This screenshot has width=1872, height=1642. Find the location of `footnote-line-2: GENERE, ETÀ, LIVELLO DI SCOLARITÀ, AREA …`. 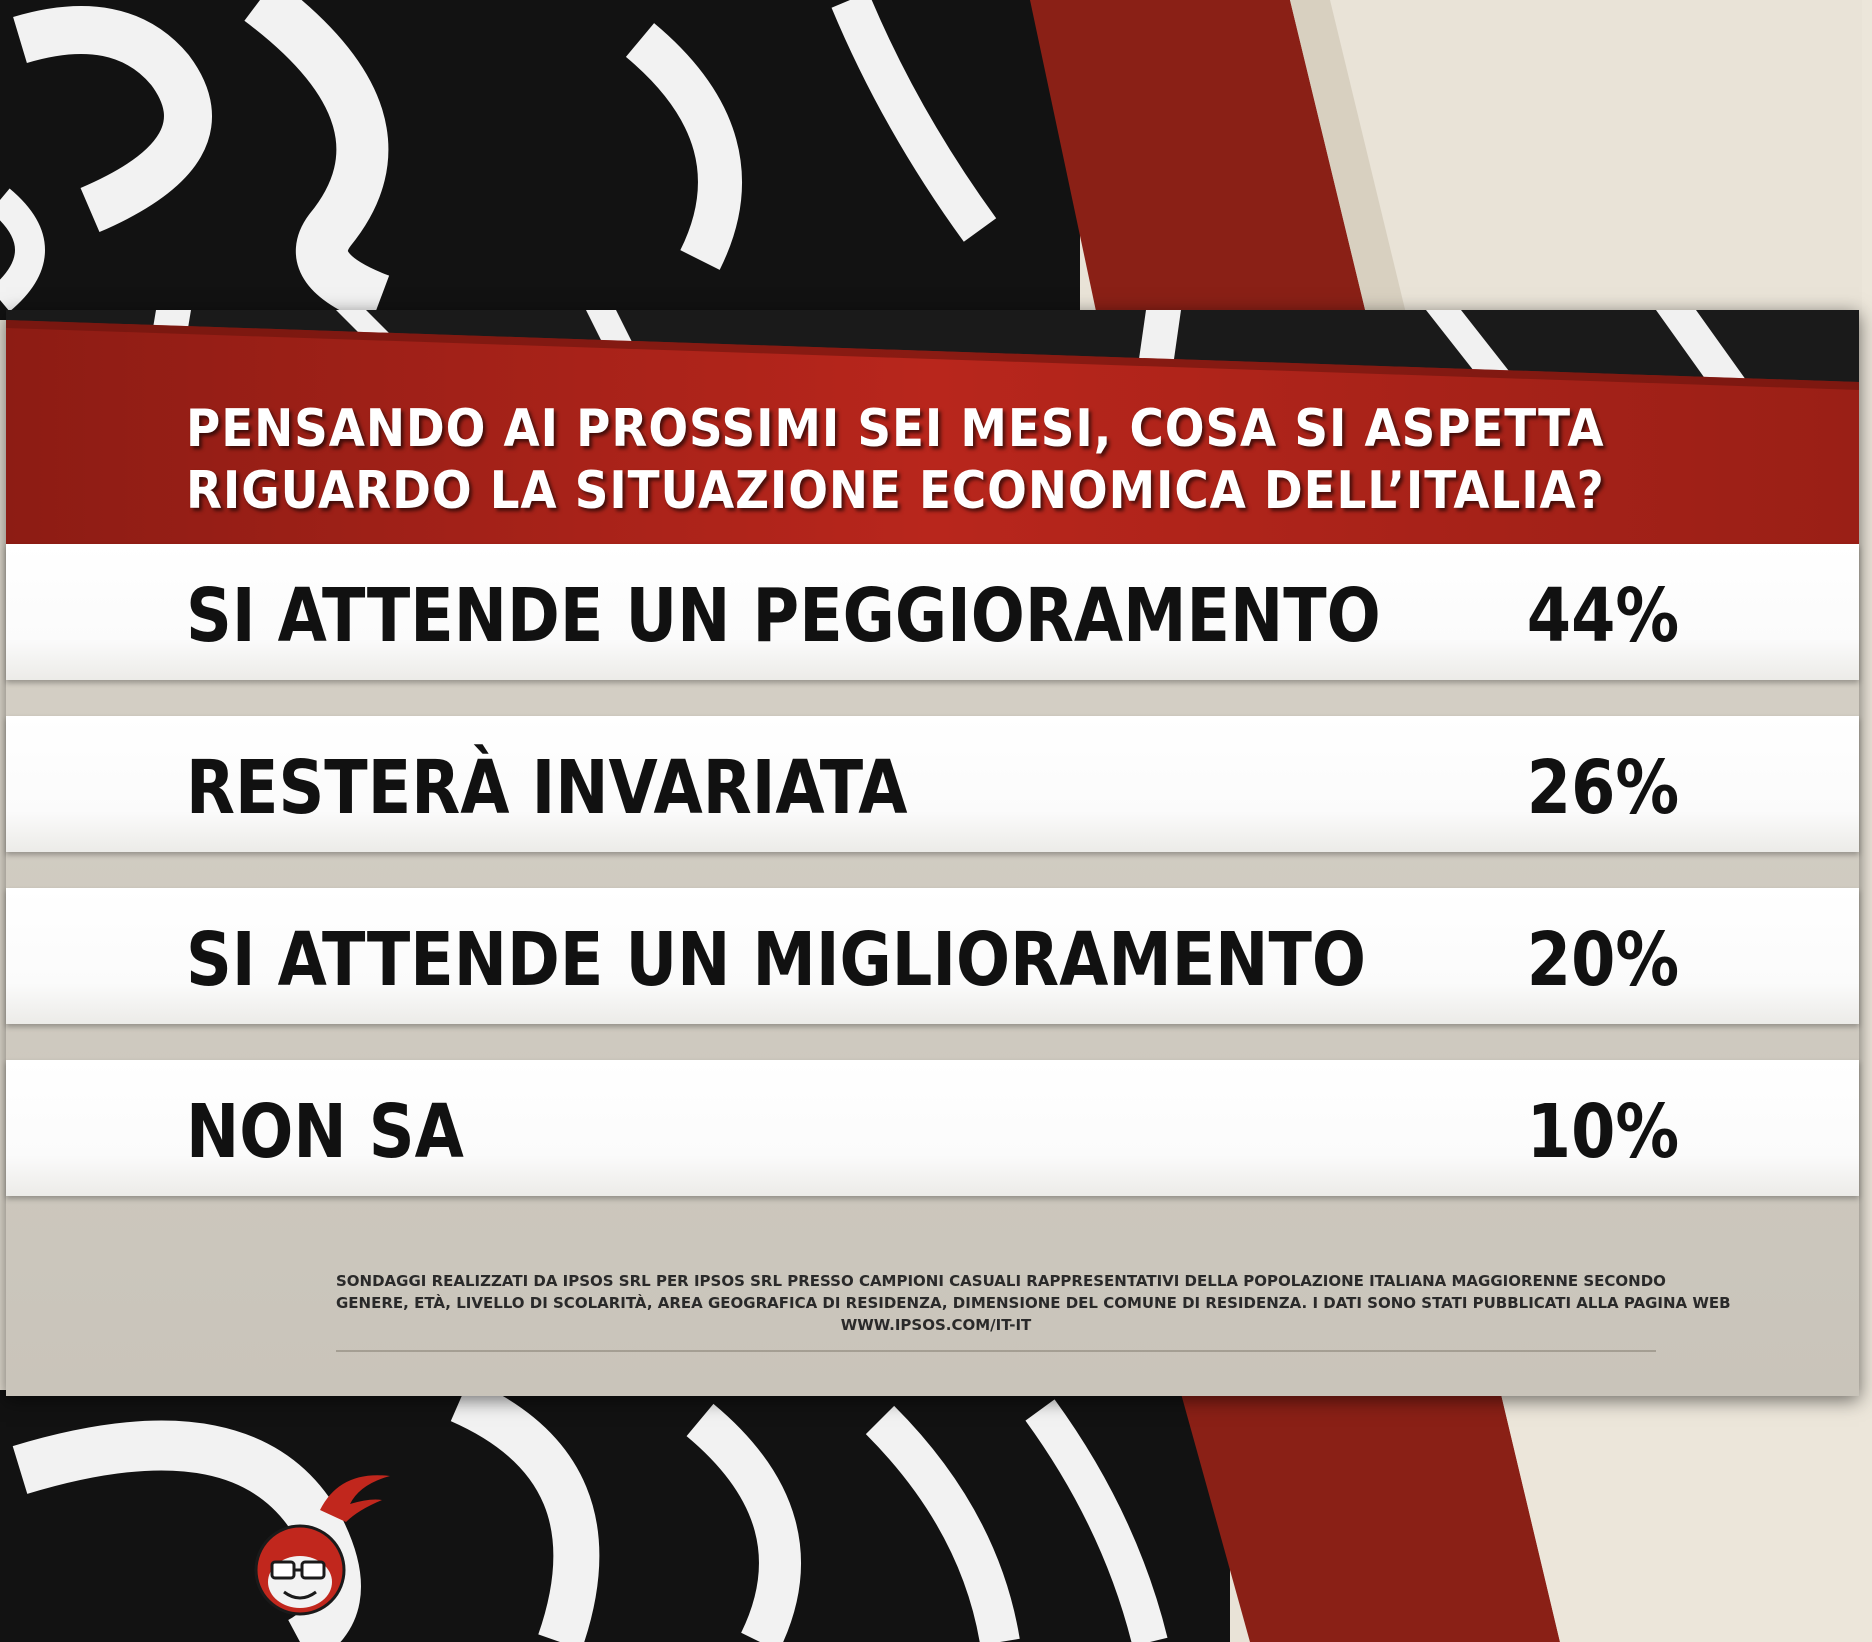

footnote-line-2: GENERE, ETÀ, LIVELLO DI SCOLARITÀ, AREA … is located at coordinates (1033, 1303).